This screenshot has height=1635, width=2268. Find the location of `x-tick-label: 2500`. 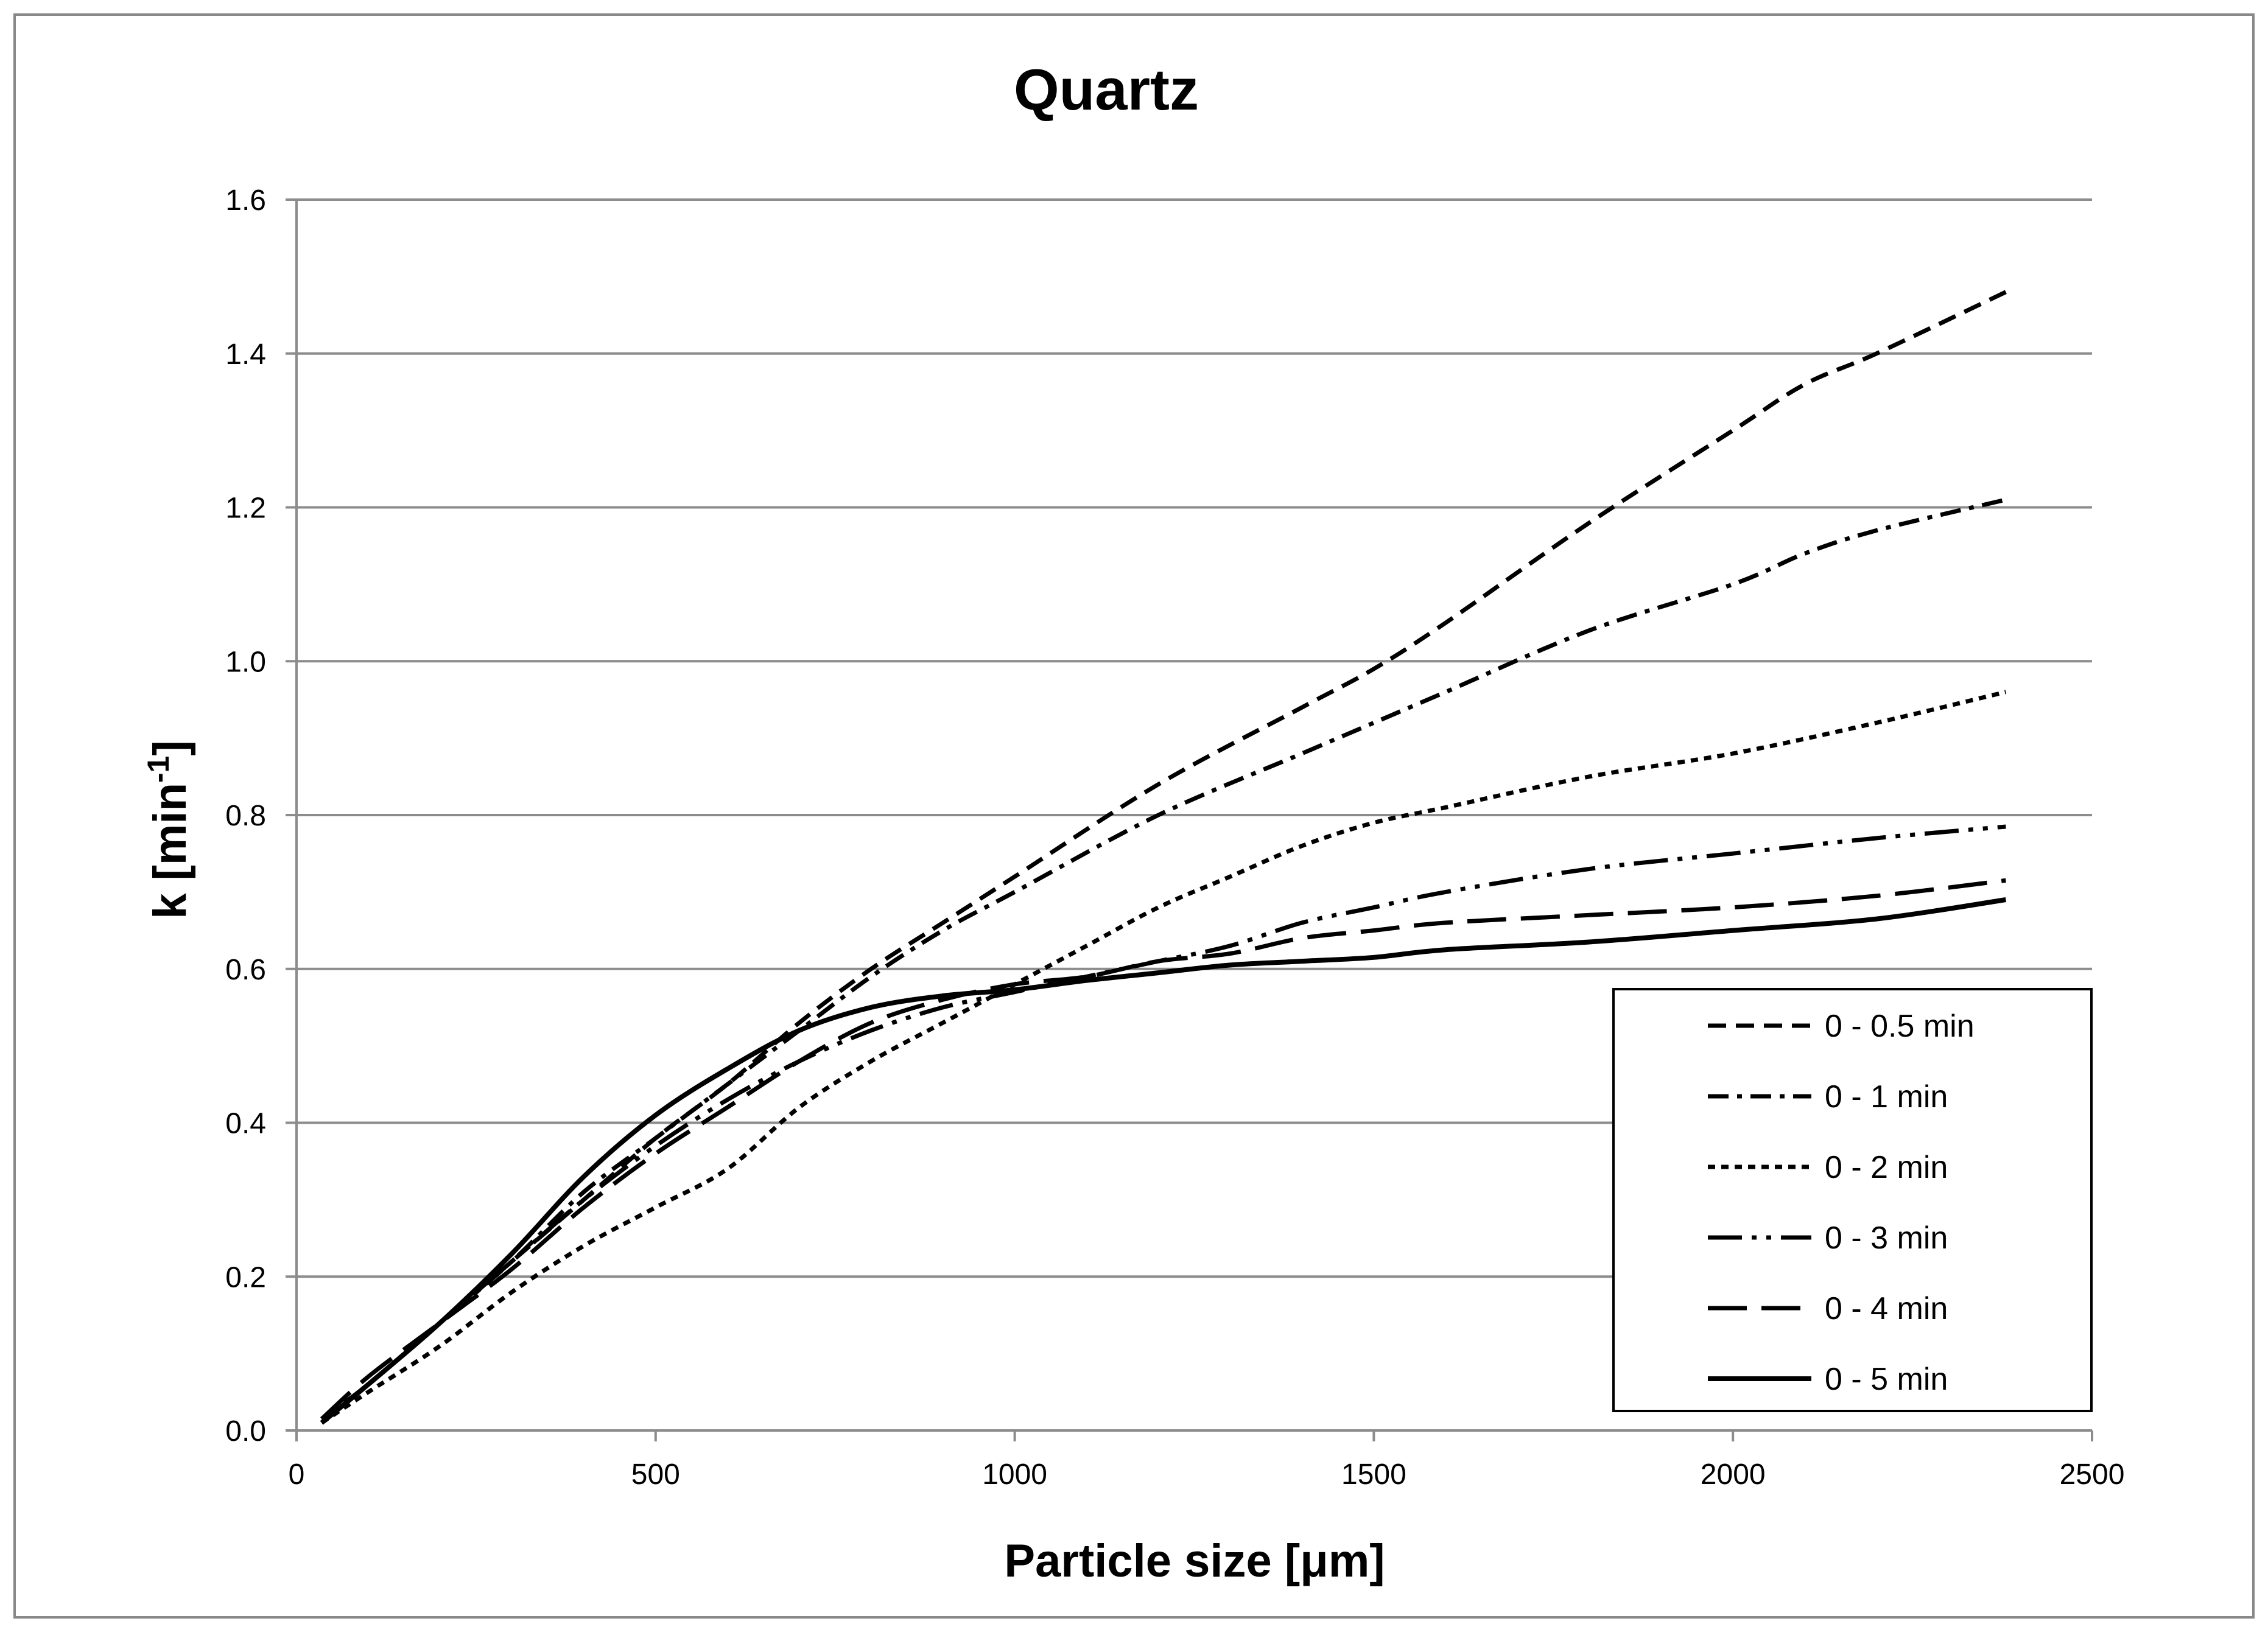

x-tick-label: 2500 is located at coordinates (2092, 1474).